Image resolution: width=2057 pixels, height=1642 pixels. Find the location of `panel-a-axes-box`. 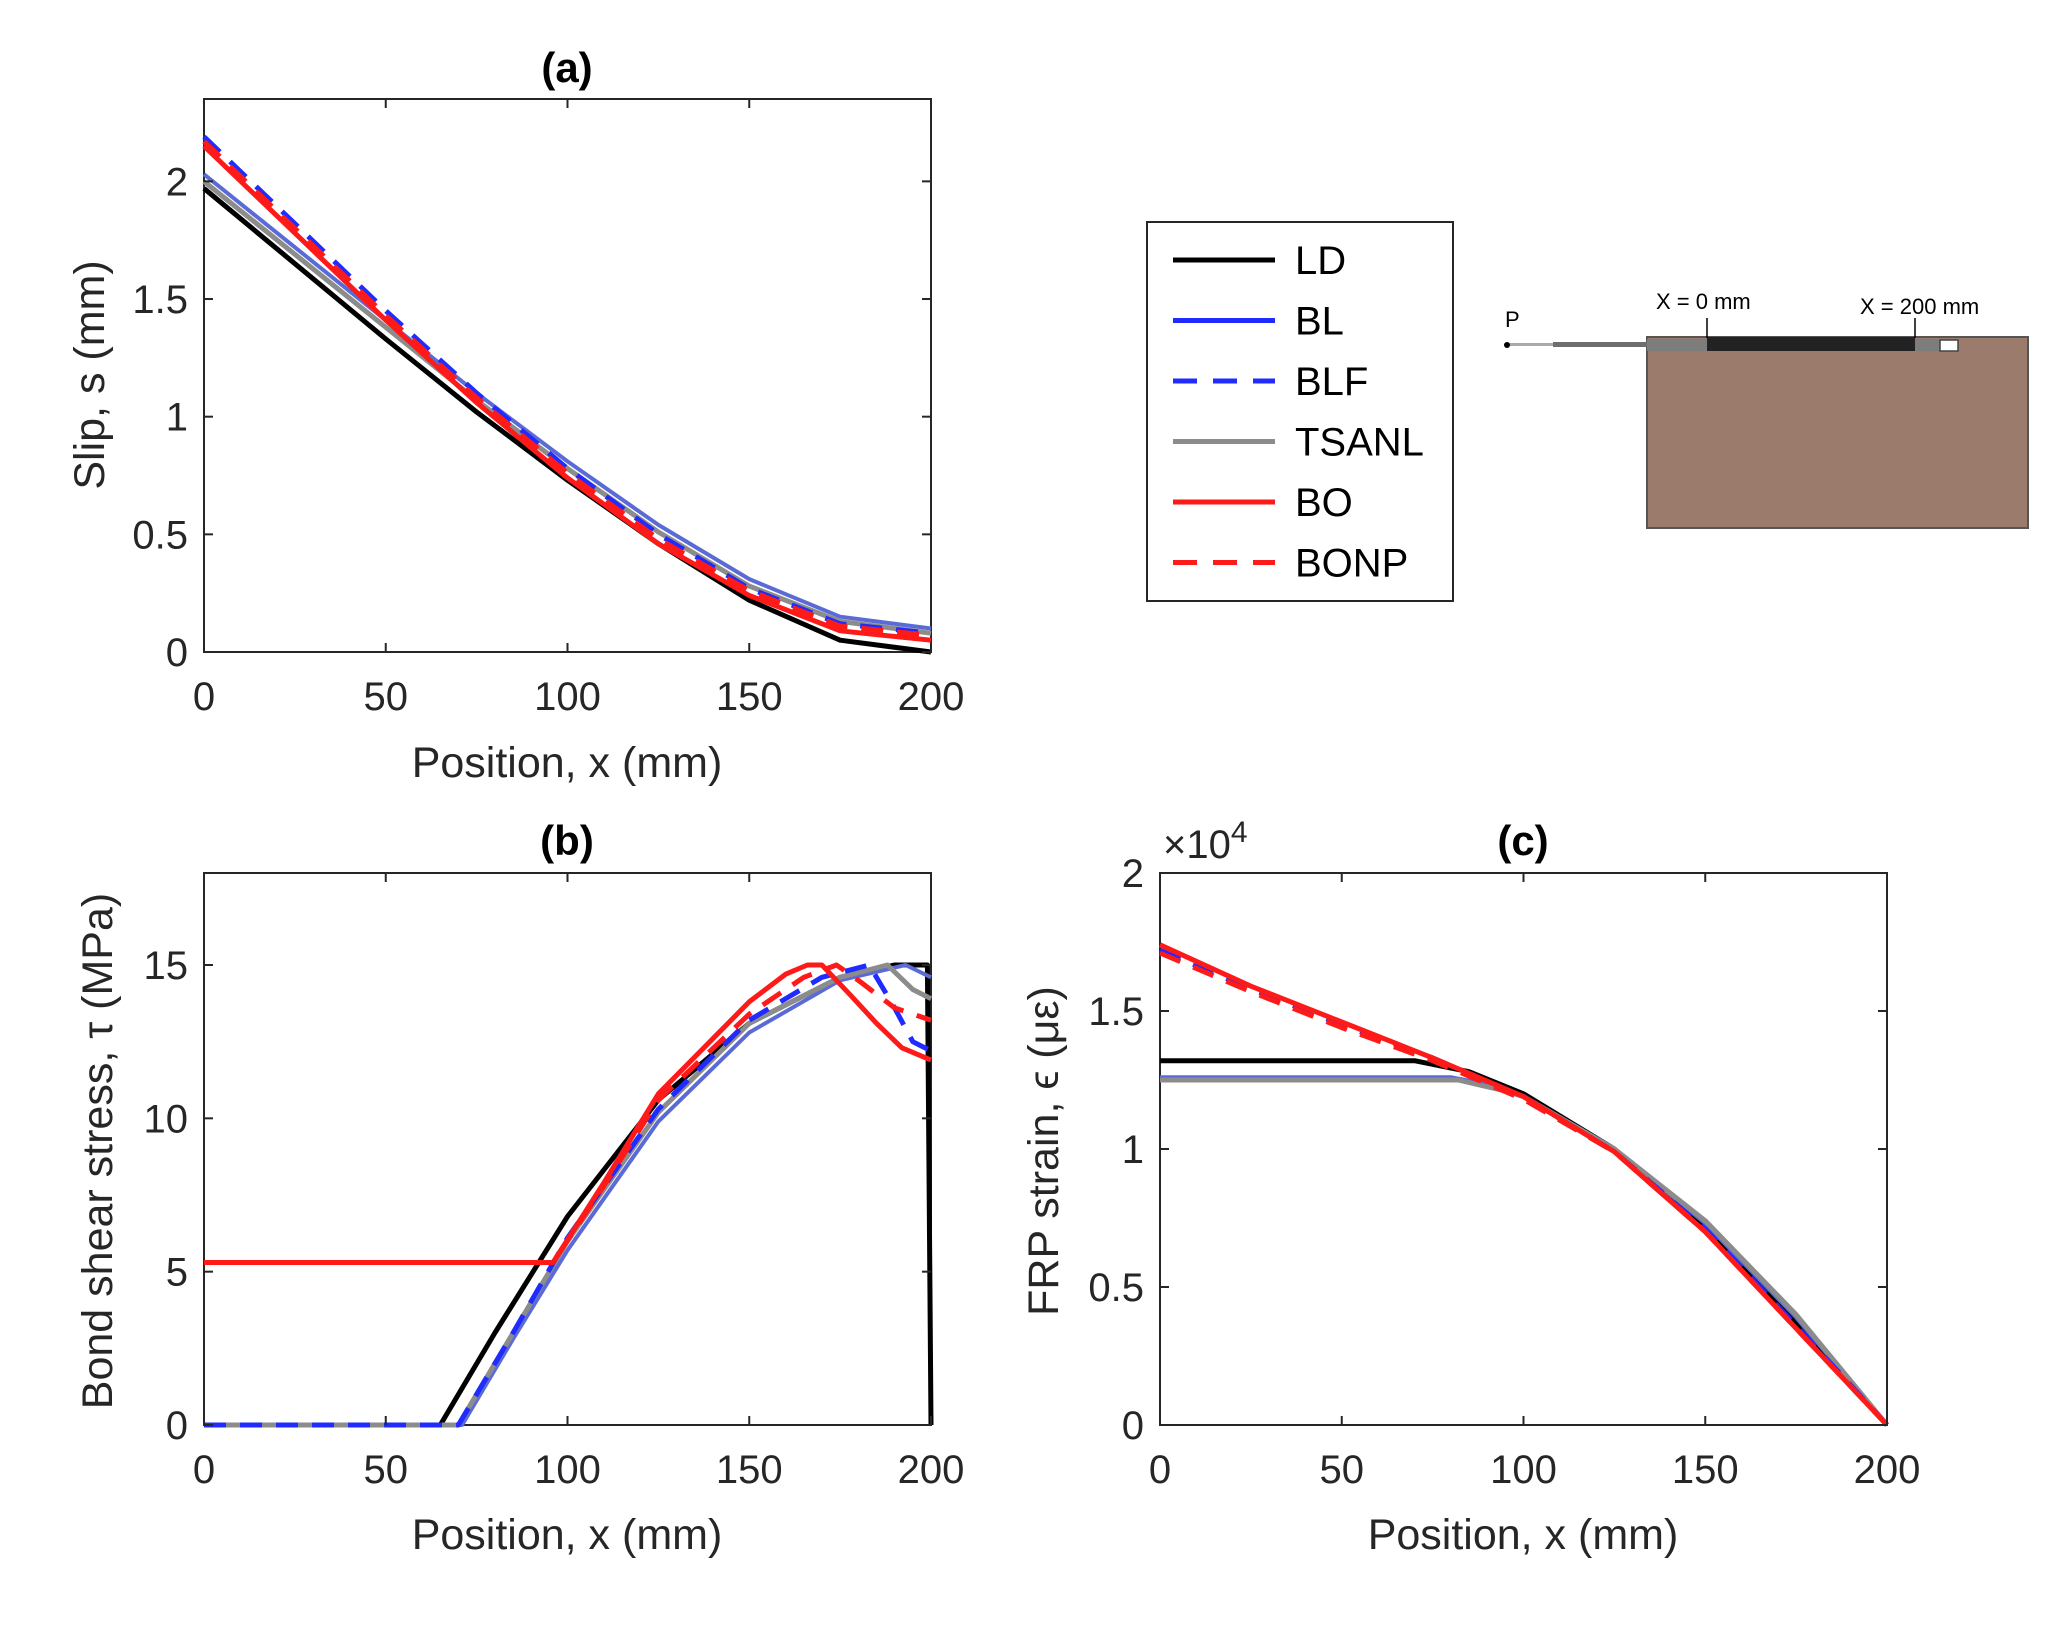

panel-a-axes-box is located at coordinates (567, 375).